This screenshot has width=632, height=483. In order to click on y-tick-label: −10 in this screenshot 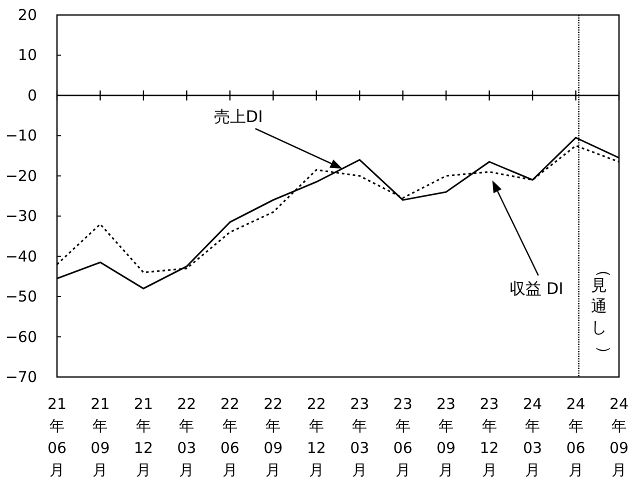, I will do `click(21, 135)`.